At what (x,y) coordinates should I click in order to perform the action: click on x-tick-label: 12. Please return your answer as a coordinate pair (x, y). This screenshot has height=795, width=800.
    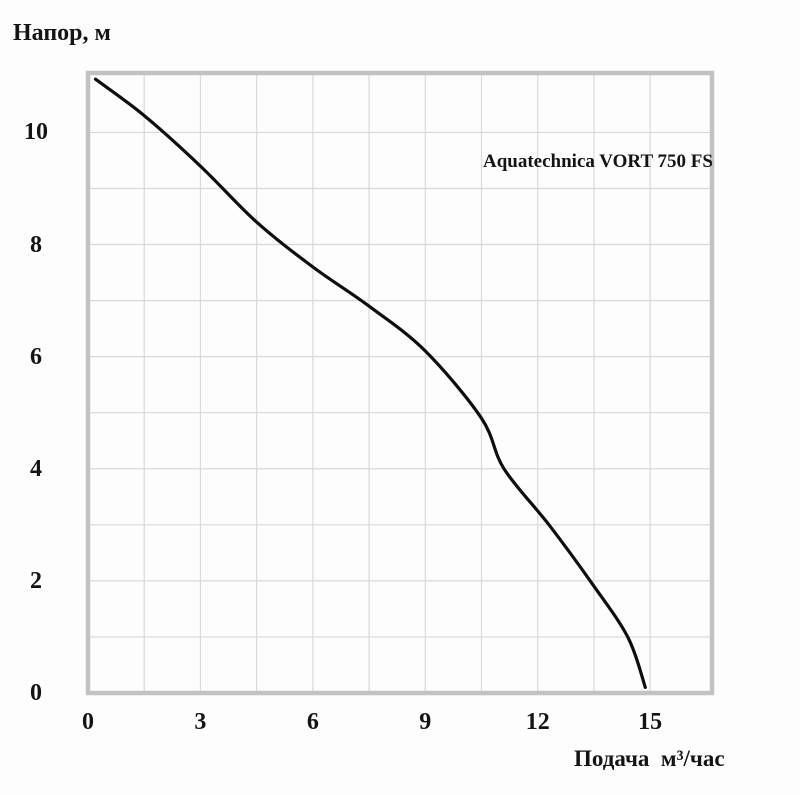
    Looking at the image, I should click on (537, 722).